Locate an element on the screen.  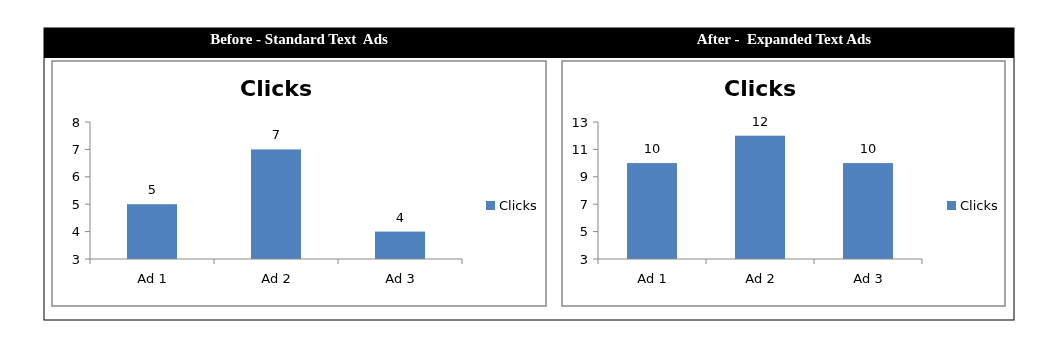
y-tick-label: 4 is located at coordinates (75, 232).